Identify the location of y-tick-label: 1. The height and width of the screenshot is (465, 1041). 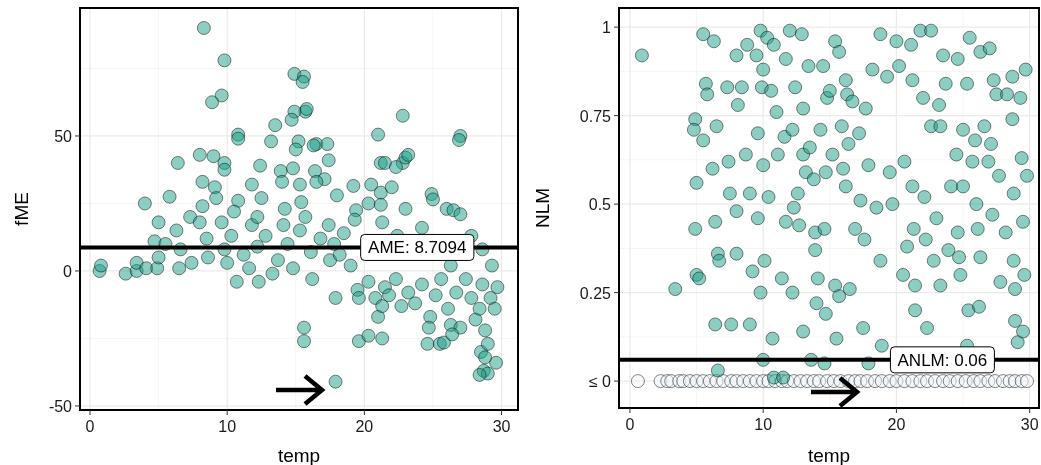
(607, 28).